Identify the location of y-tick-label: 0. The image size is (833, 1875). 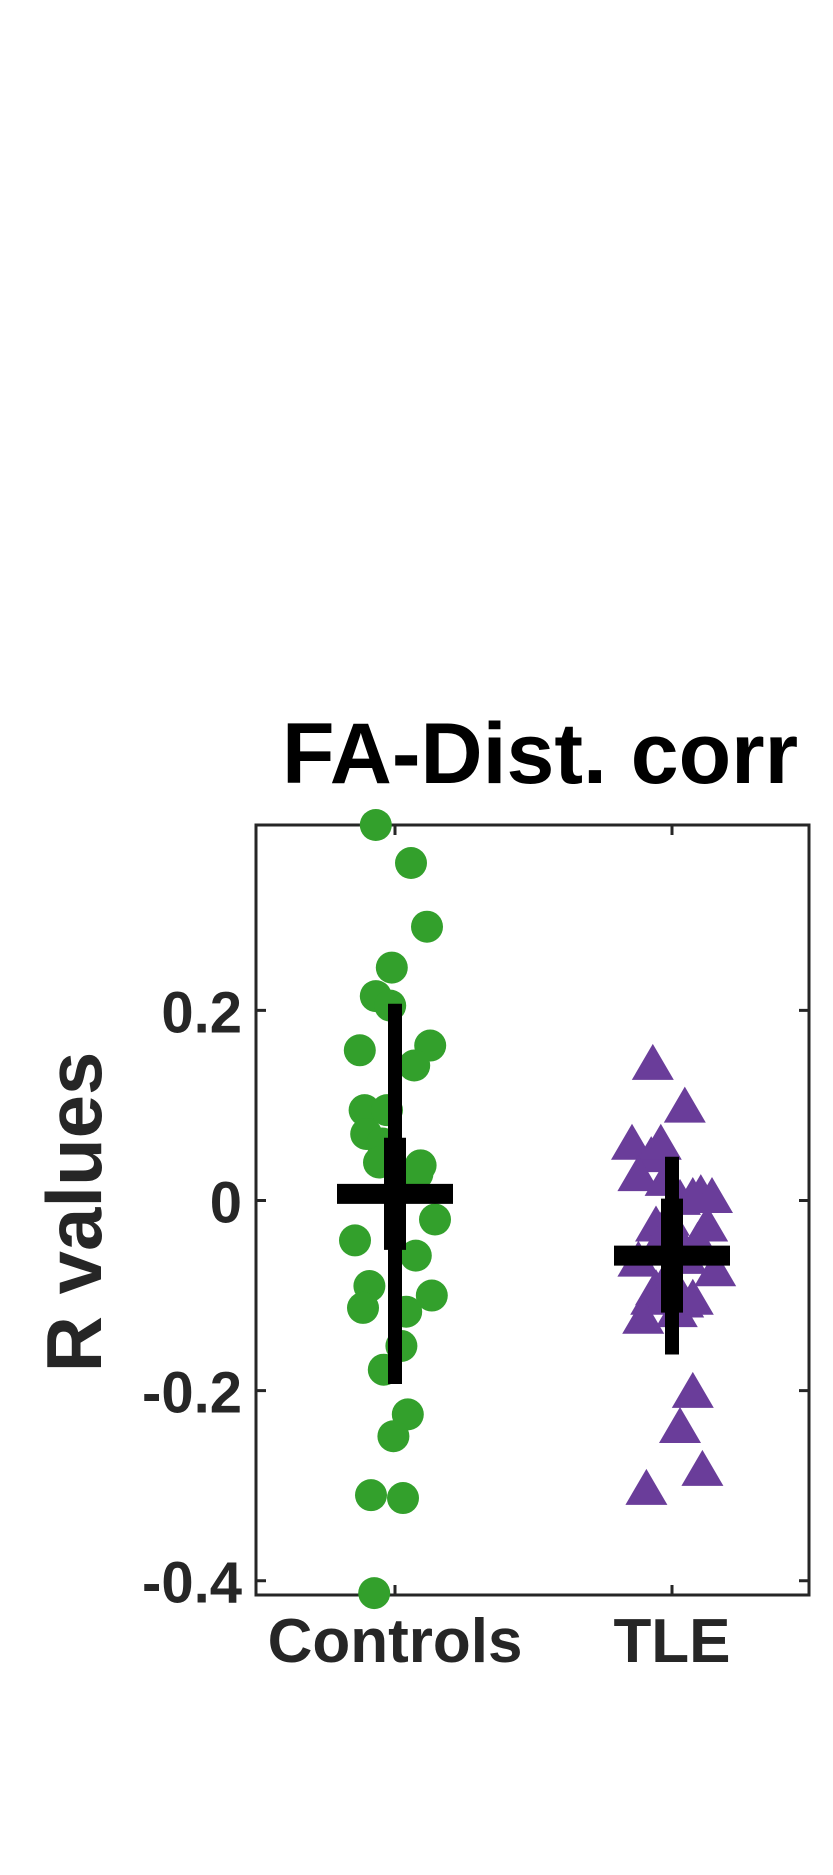
(226, 1202).